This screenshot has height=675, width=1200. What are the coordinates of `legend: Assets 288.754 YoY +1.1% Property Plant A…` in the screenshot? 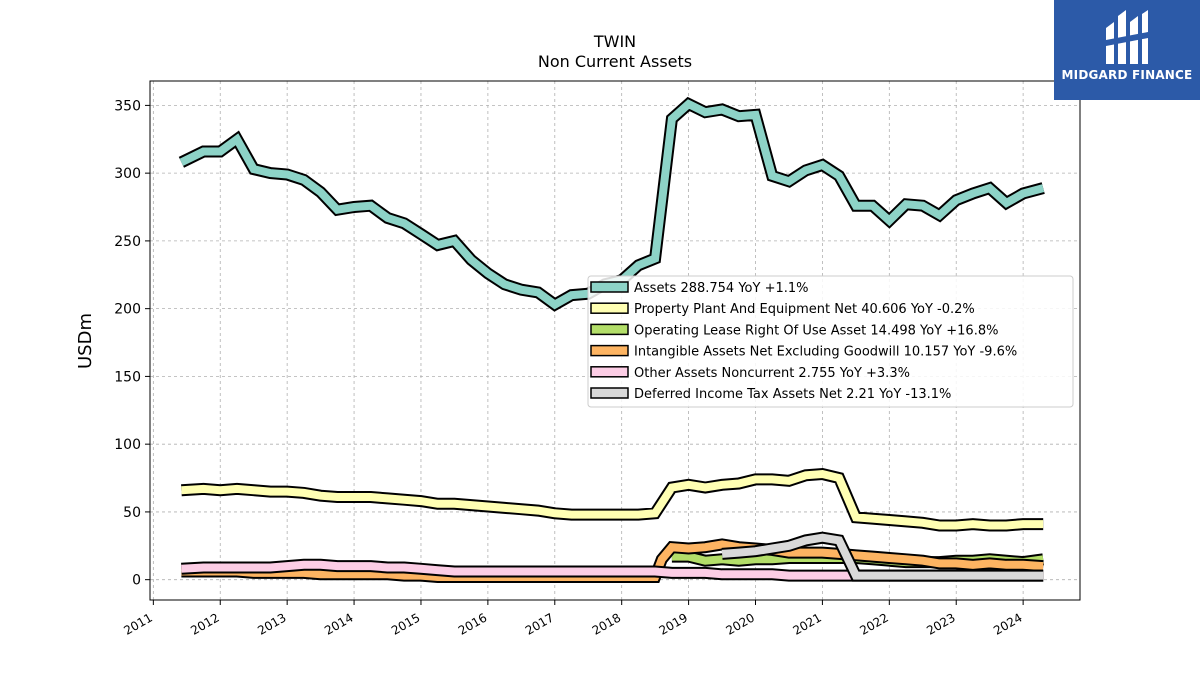 It's located at (830, 341).